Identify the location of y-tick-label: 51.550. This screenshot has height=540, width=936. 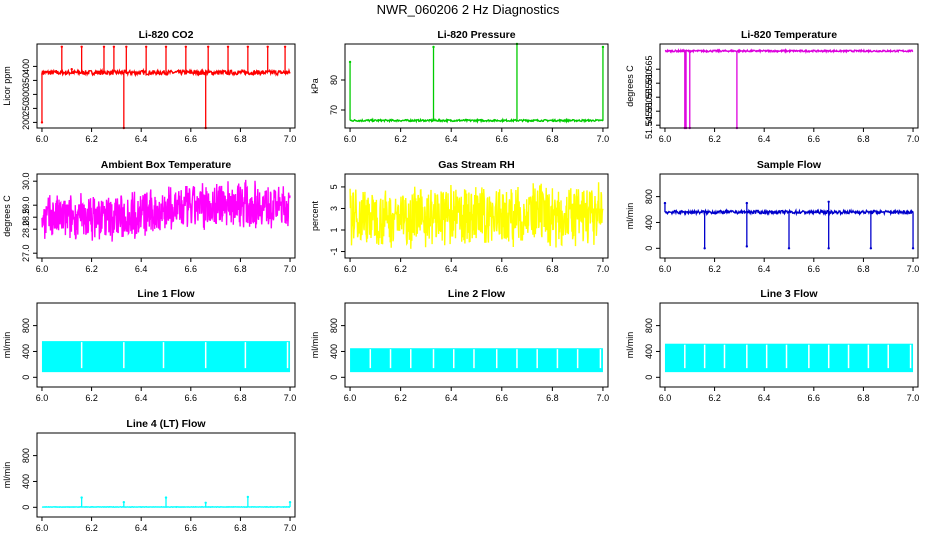
(649, 111).